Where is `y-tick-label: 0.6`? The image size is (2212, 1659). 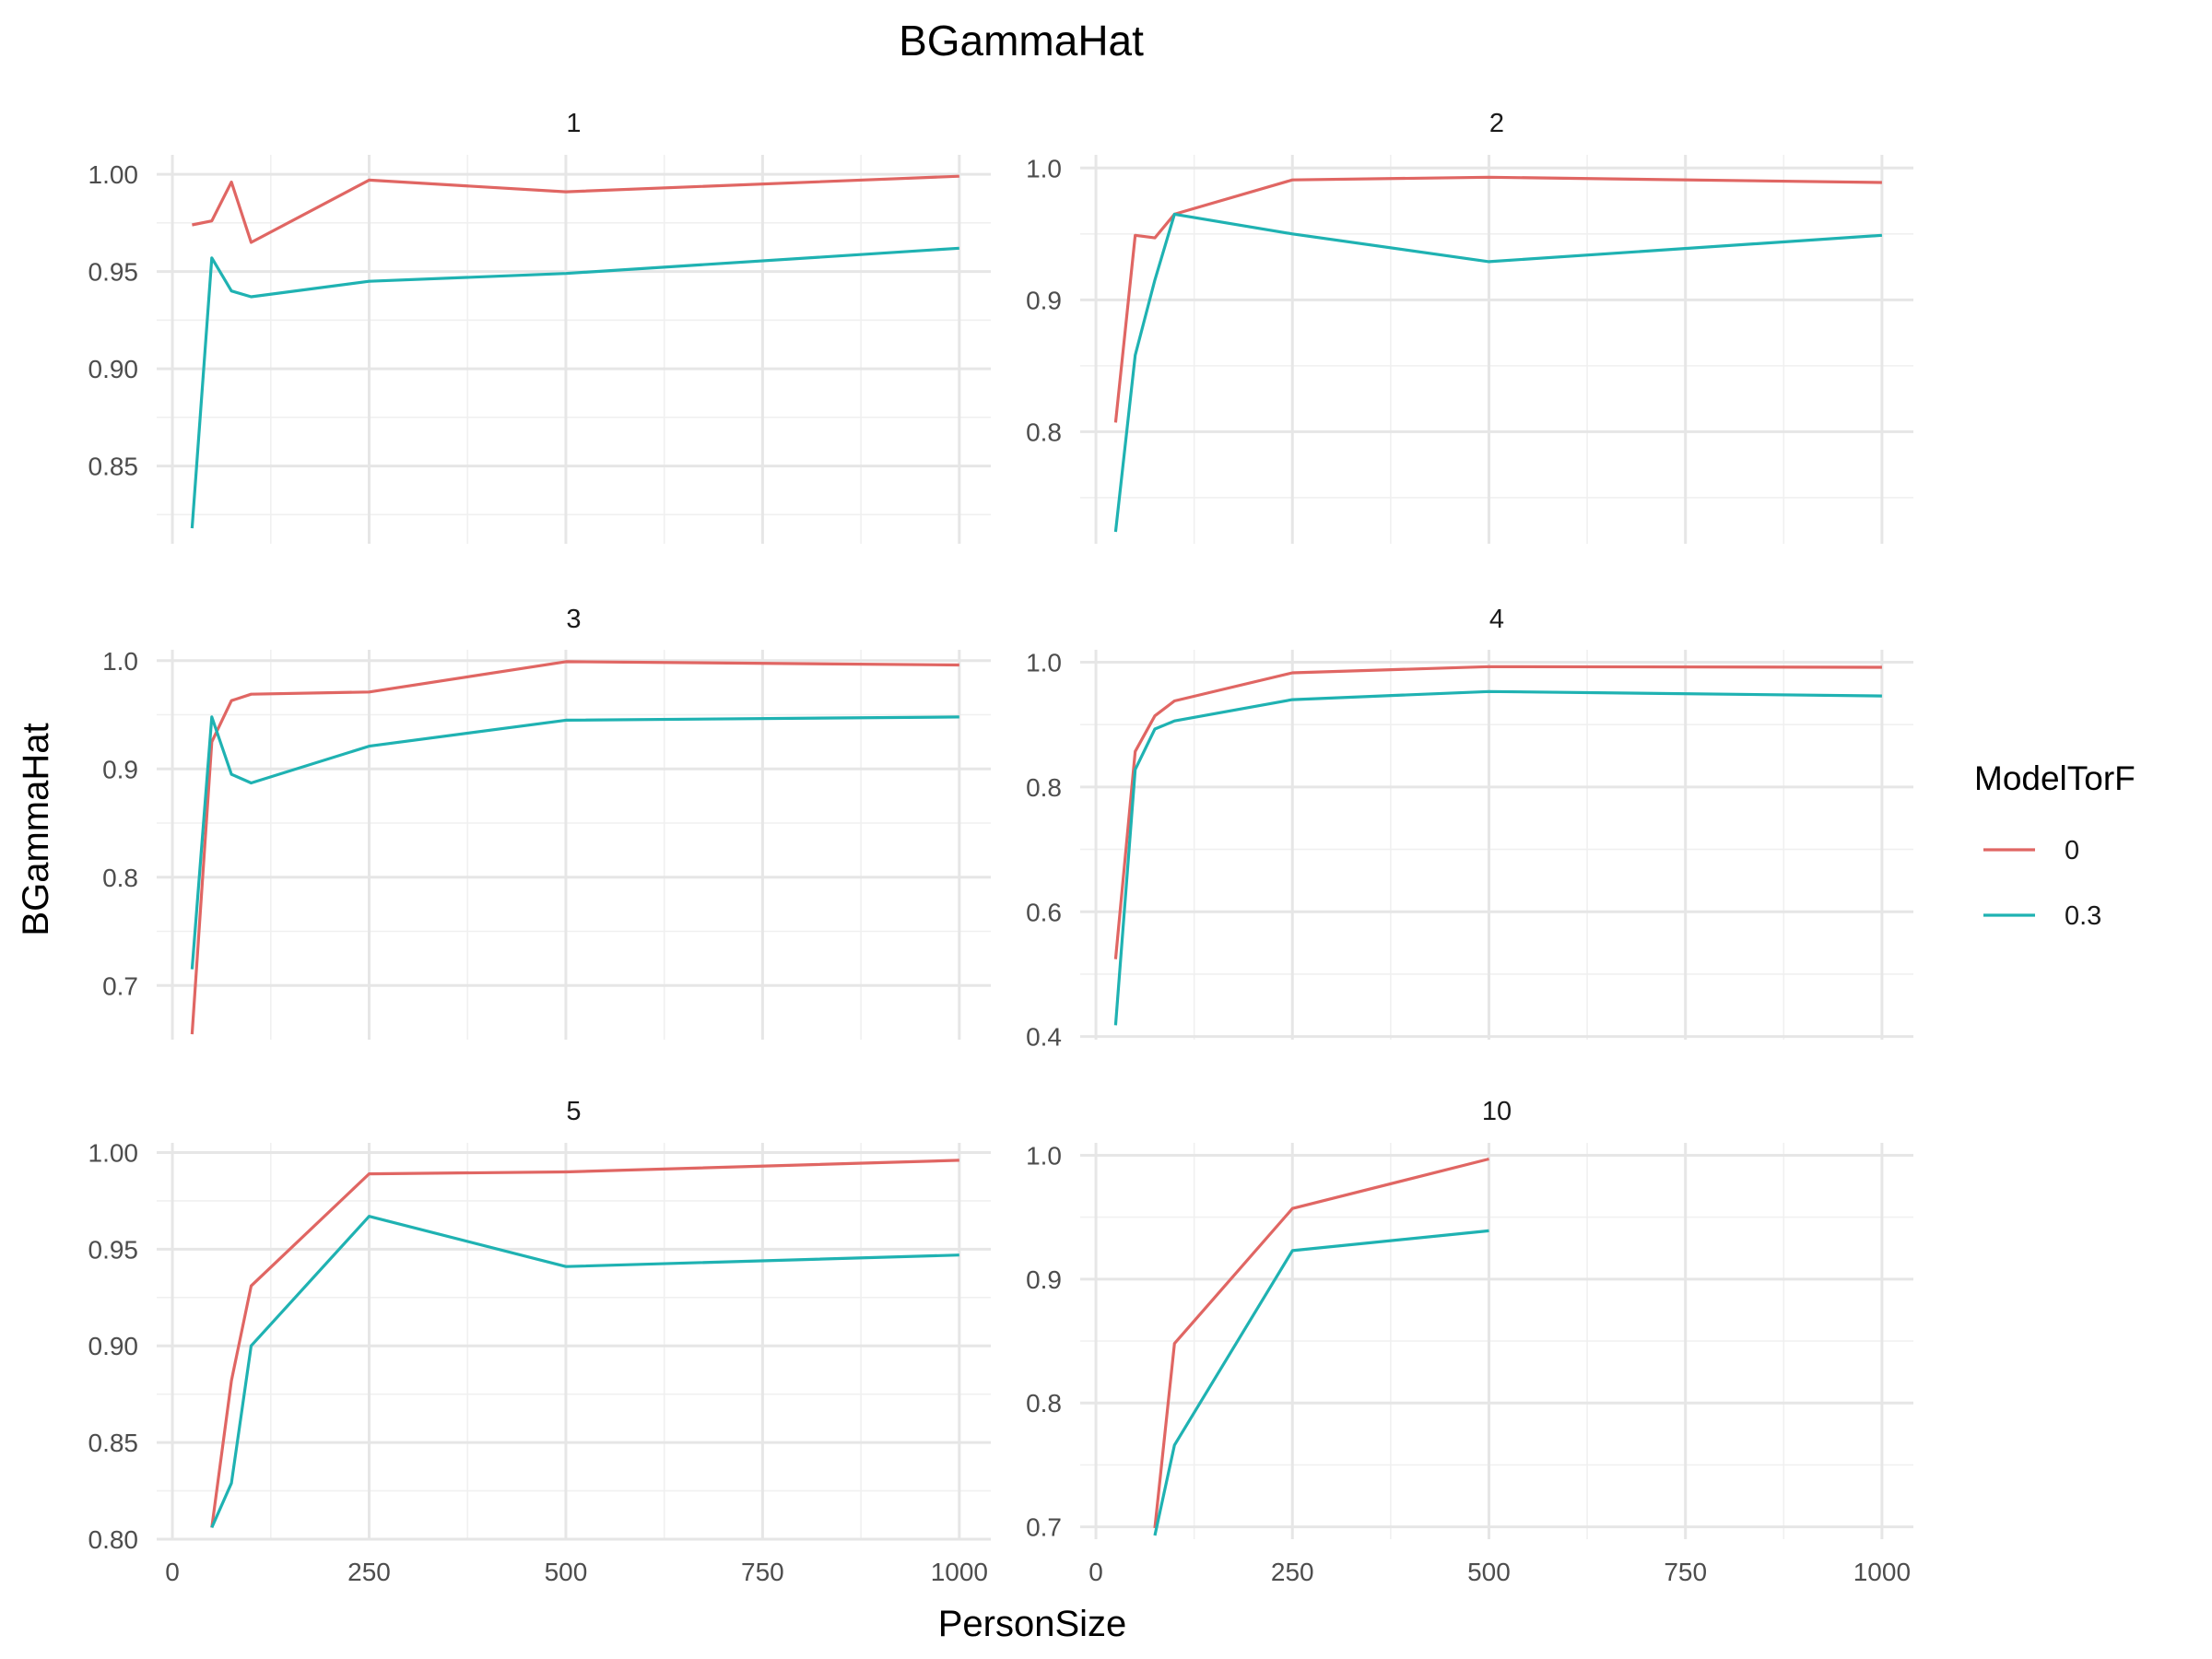
y-tick-label: 0.6 is located at coordinates (1044, 912).